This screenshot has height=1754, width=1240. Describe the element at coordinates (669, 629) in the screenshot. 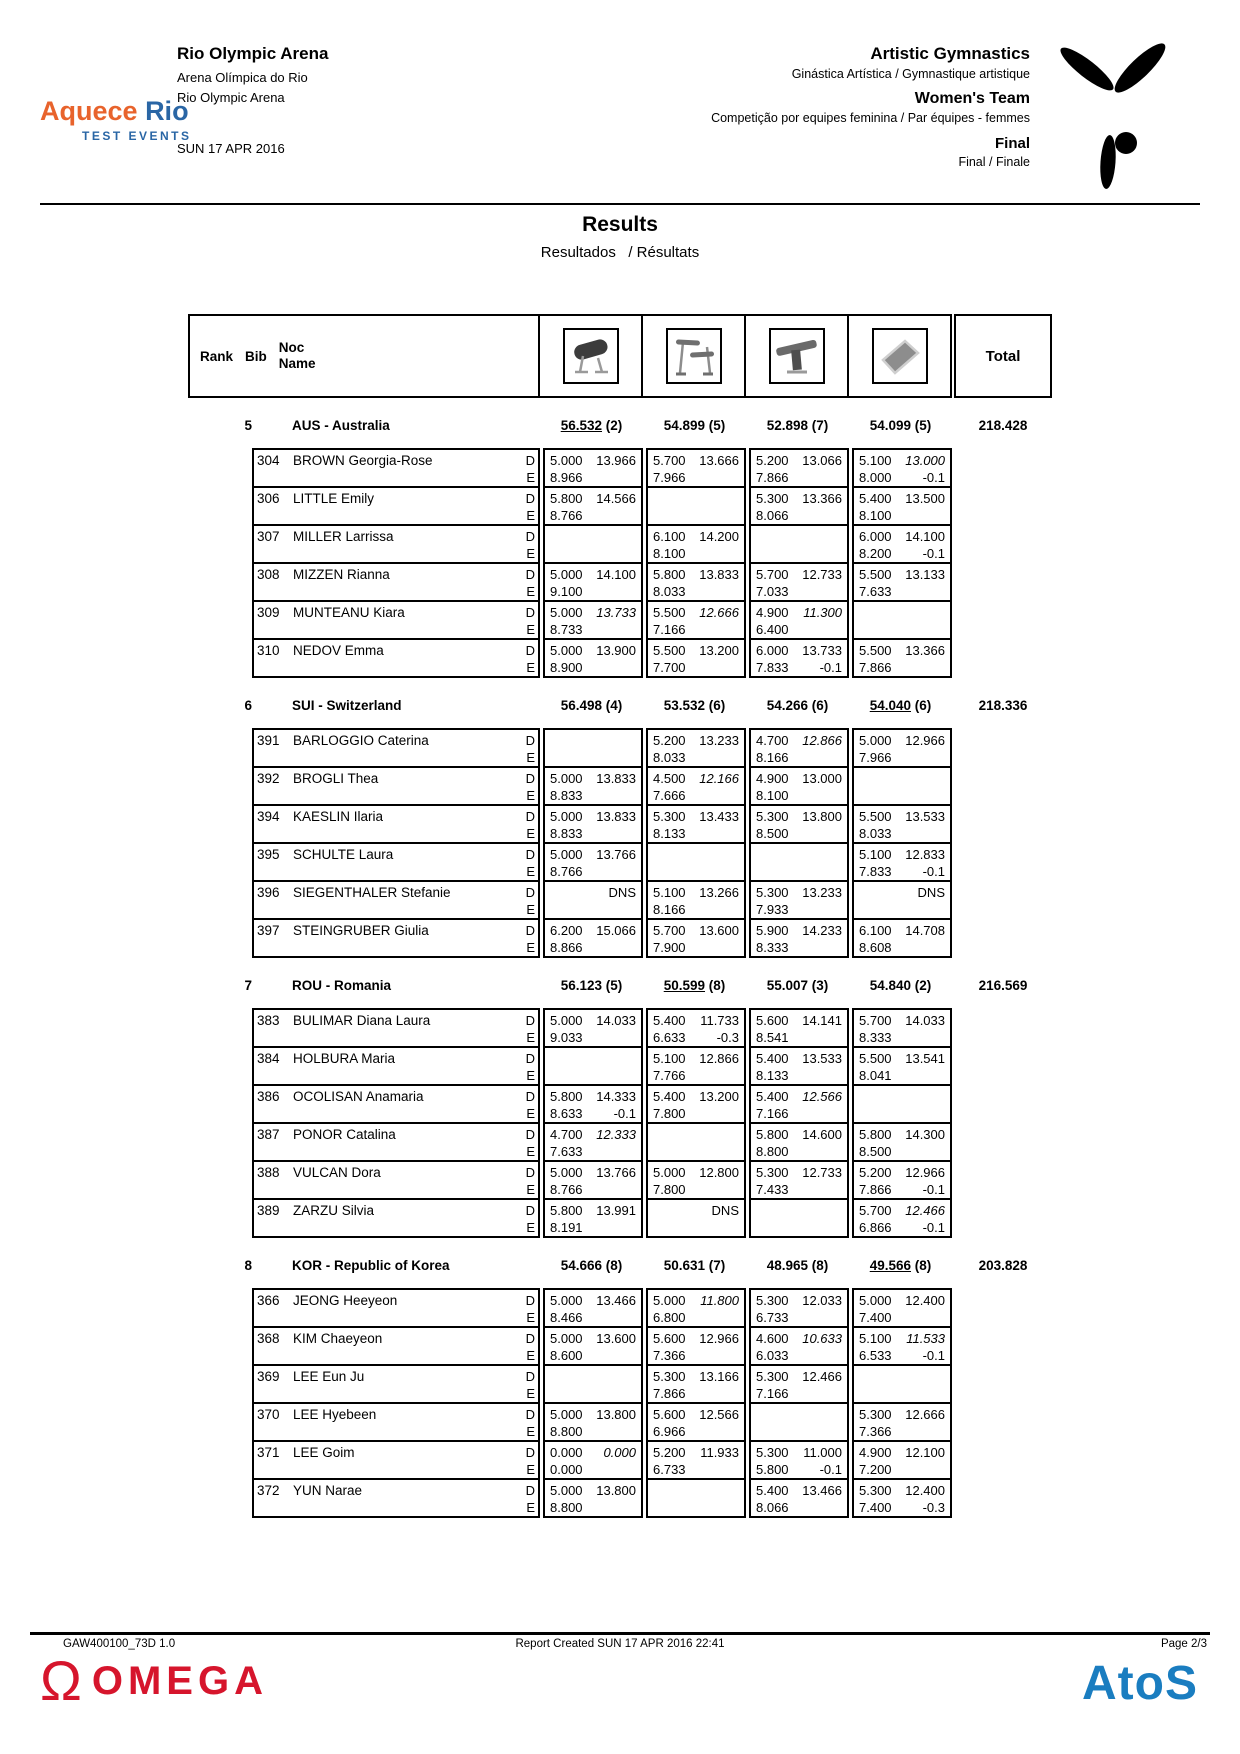

I see `e-score-line: 7.166` at that location.